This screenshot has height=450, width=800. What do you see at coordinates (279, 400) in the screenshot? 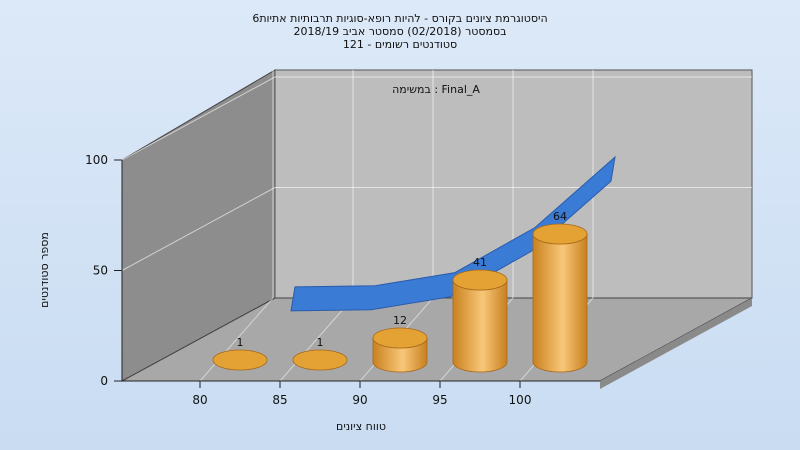
I see `x-tick-label: 85` at bounding box center [279, 400].